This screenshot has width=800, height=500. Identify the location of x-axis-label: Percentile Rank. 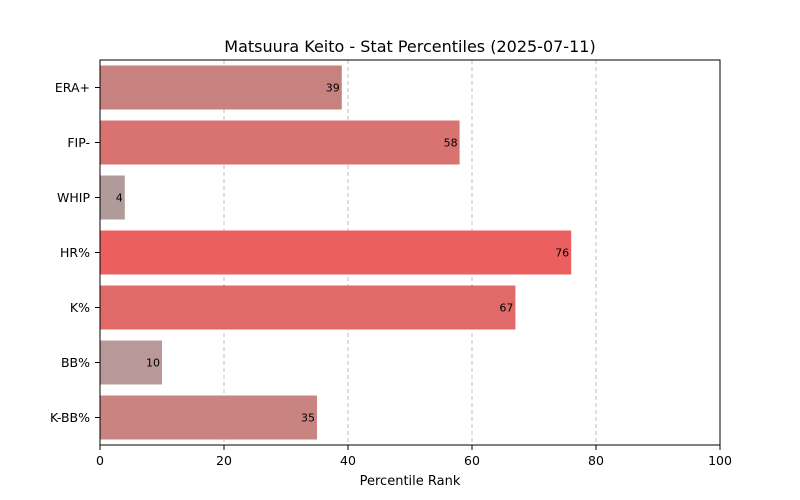
(410, 481).